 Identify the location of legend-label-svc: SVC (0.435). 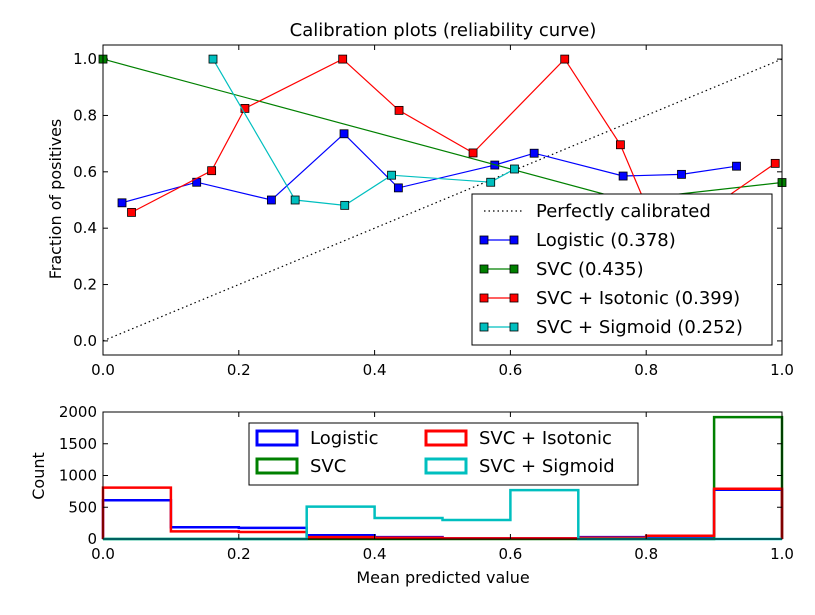
(590, 269).